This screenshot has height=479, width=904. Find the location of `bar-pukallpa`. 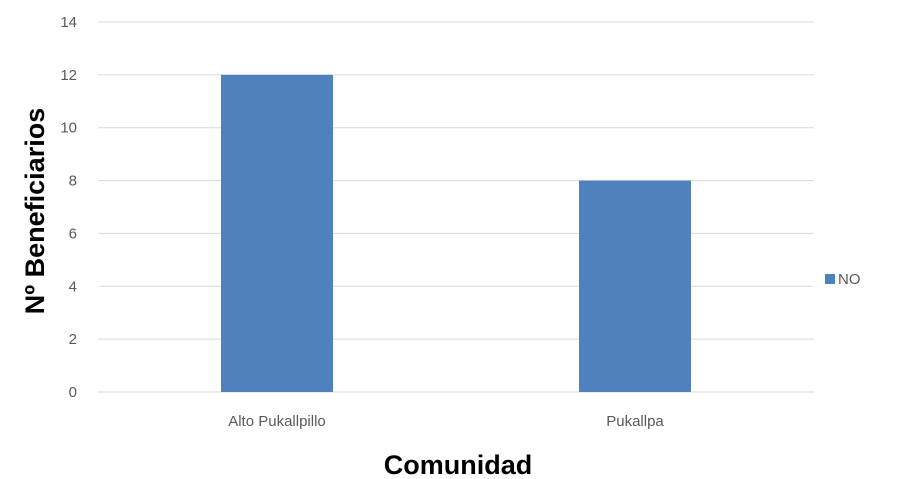

bar-pukallpa is located at coordinates (635, 286).